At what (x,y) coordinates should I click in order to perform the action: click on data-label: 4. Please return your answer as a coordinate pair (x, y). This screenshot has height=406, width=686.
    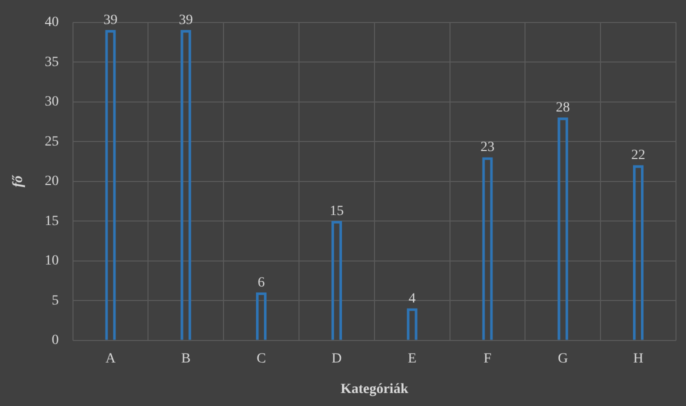
    Looking at the image, I should click on (412, 298).